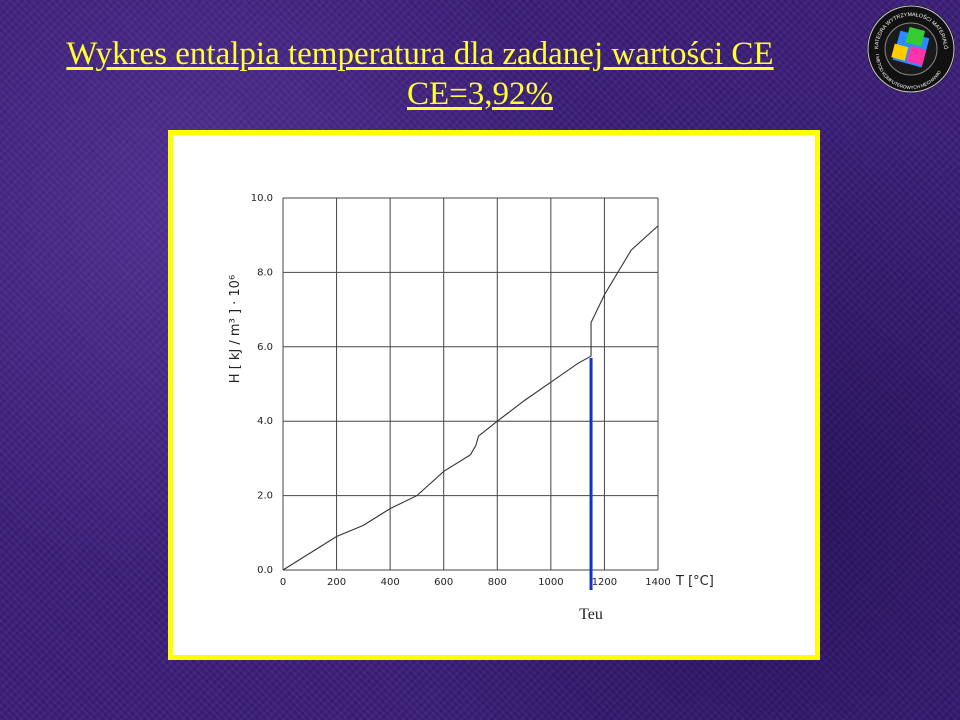  Describe the element at coordinates (262, 198) in the screenshot. I see `y-tick-label: 10.0` at that location.